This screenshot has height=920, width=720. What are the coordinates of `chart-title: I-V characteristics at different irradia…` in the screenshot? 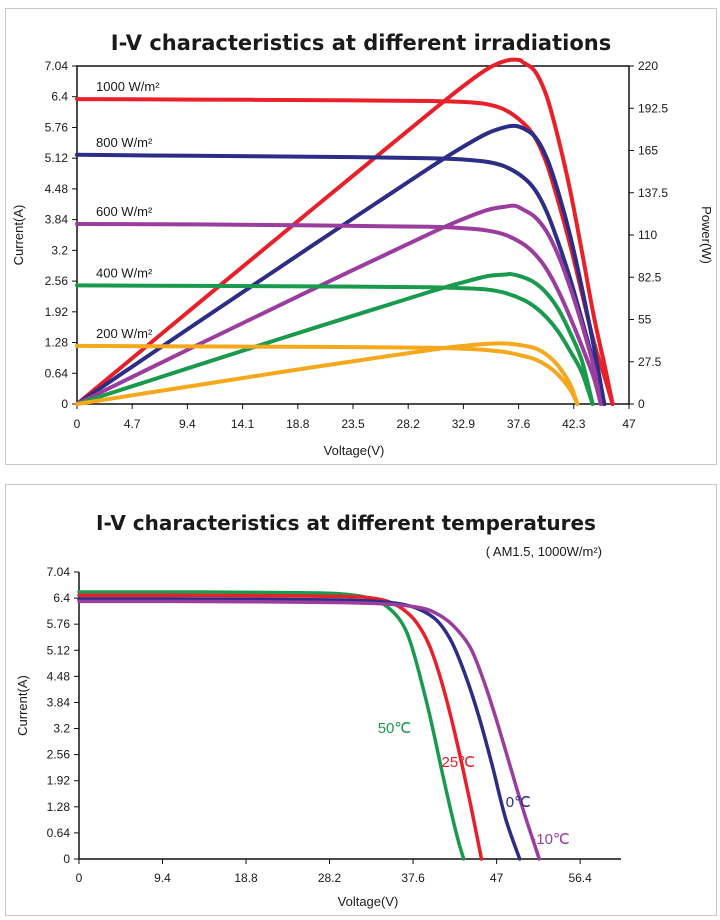 It's located at (361, 43).